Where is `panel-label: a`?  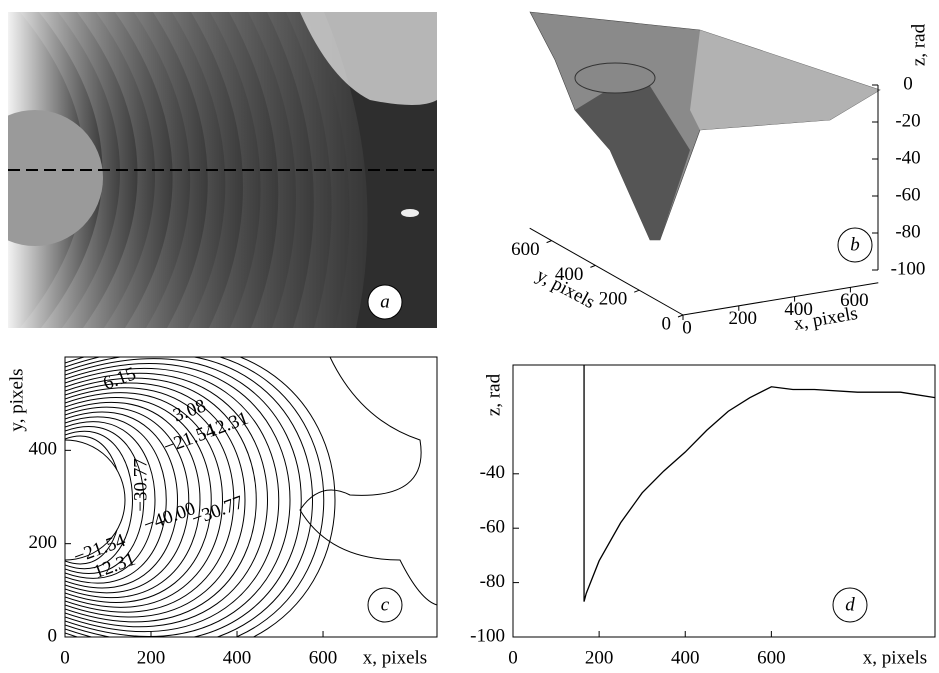 panel-label: a is located at coordinates (385, 301).